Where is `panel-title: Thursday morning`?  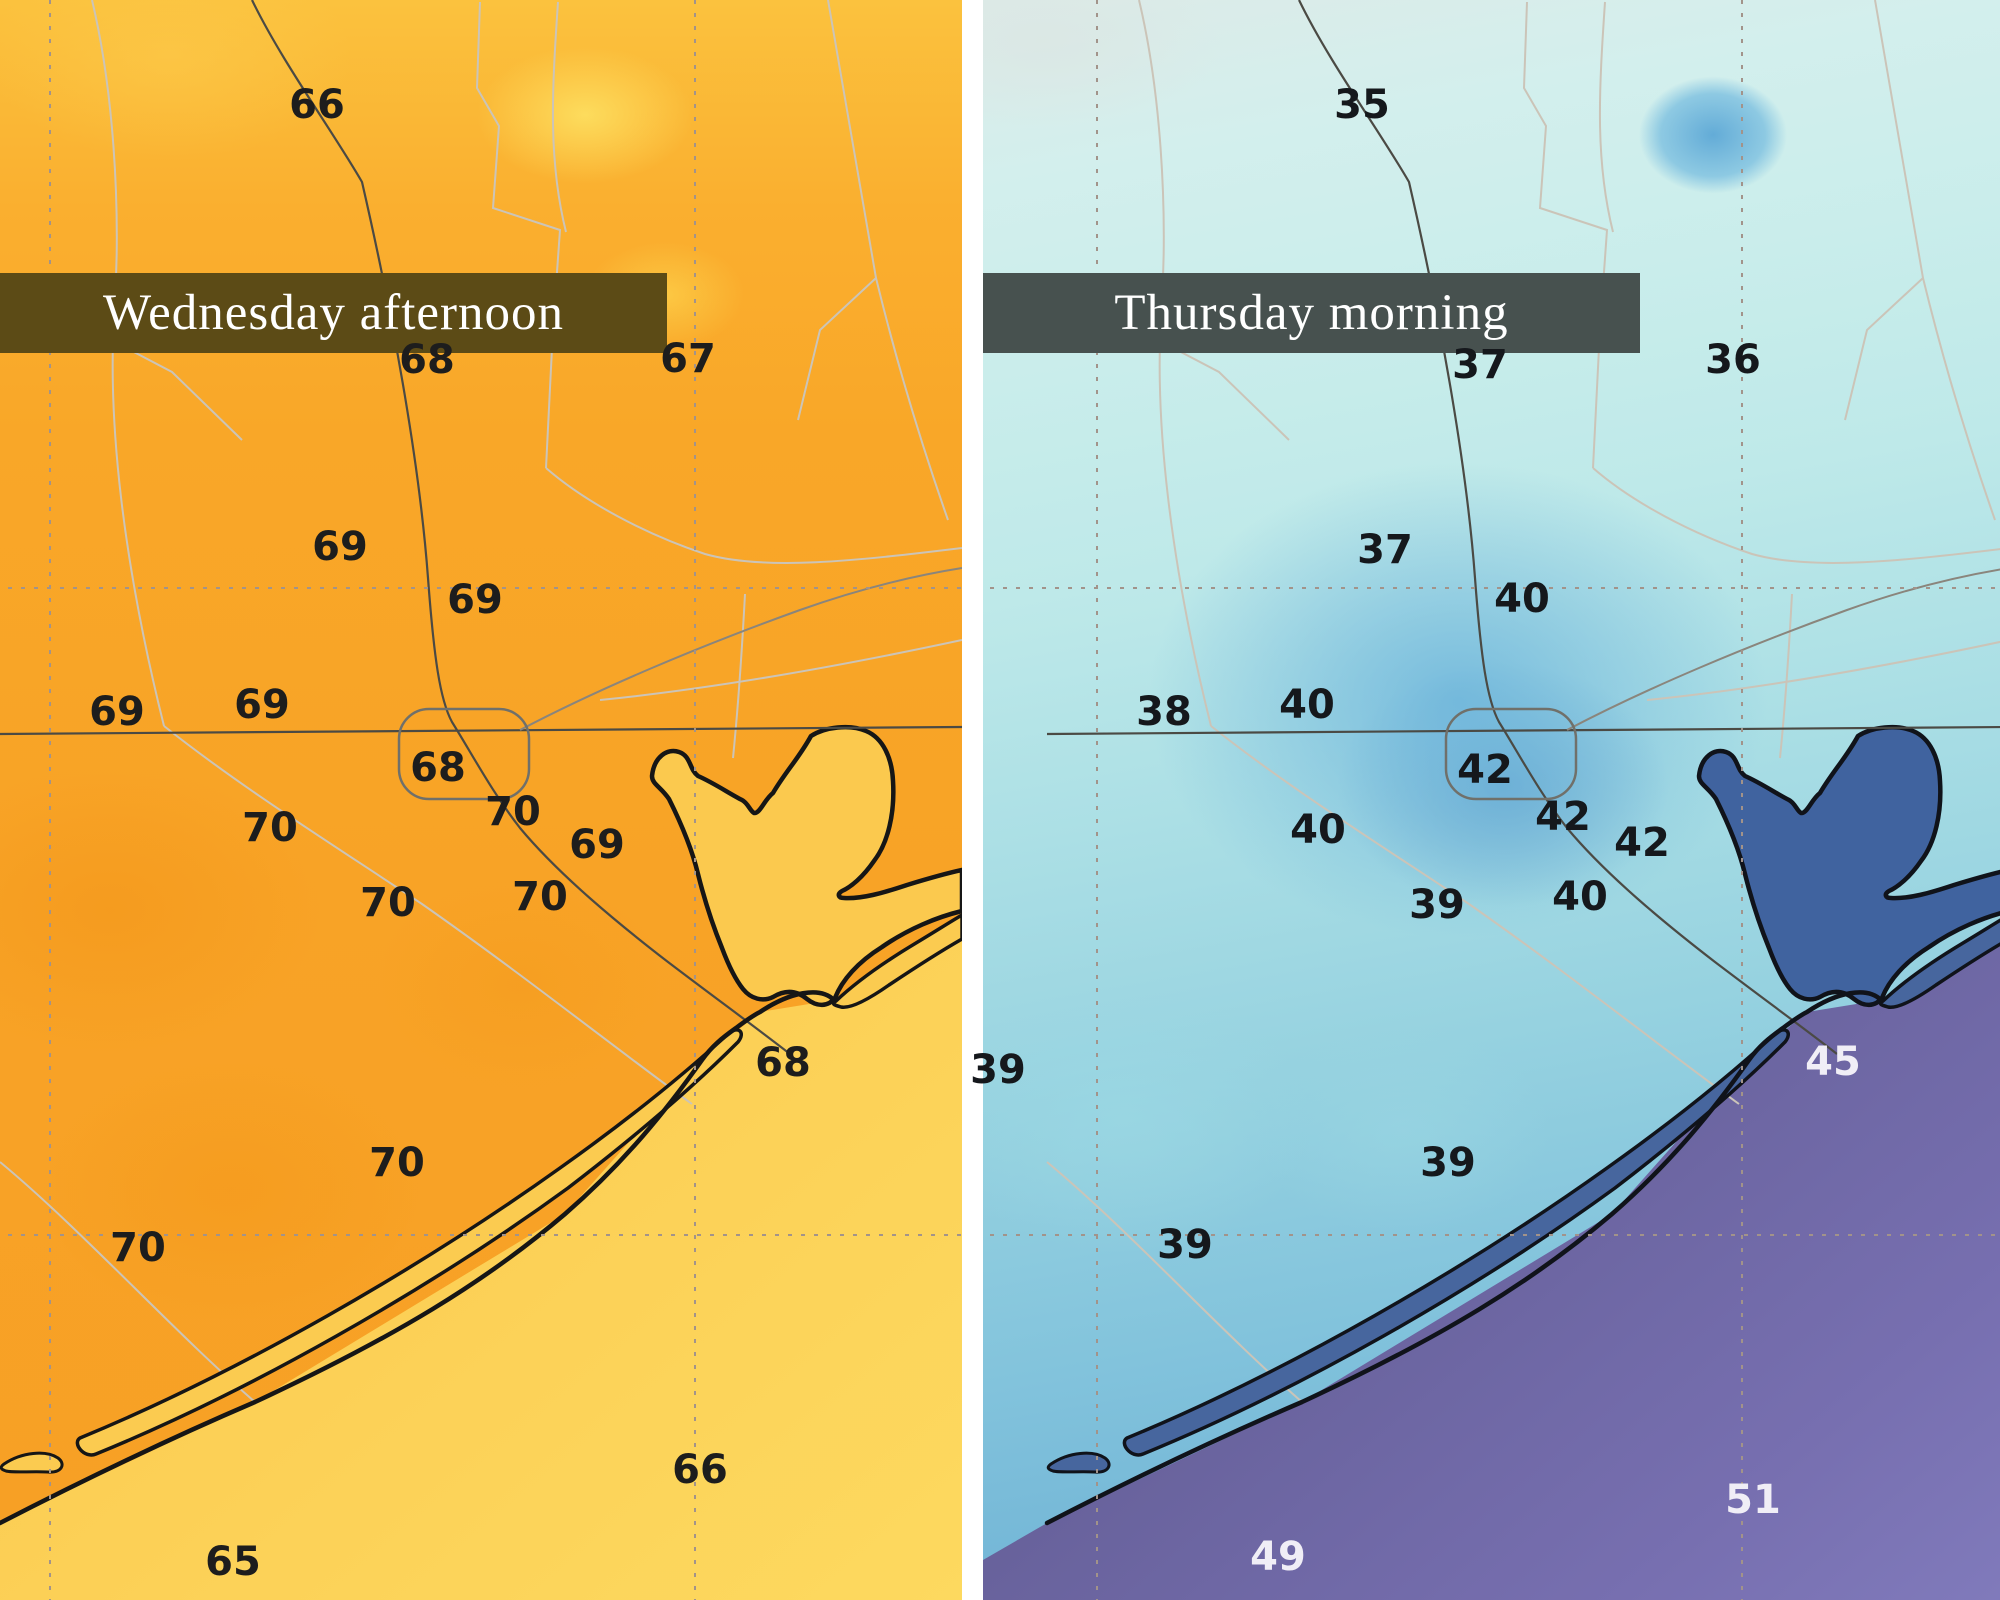
panel-title: Thursday morning is located at coordinates (1311, 313).